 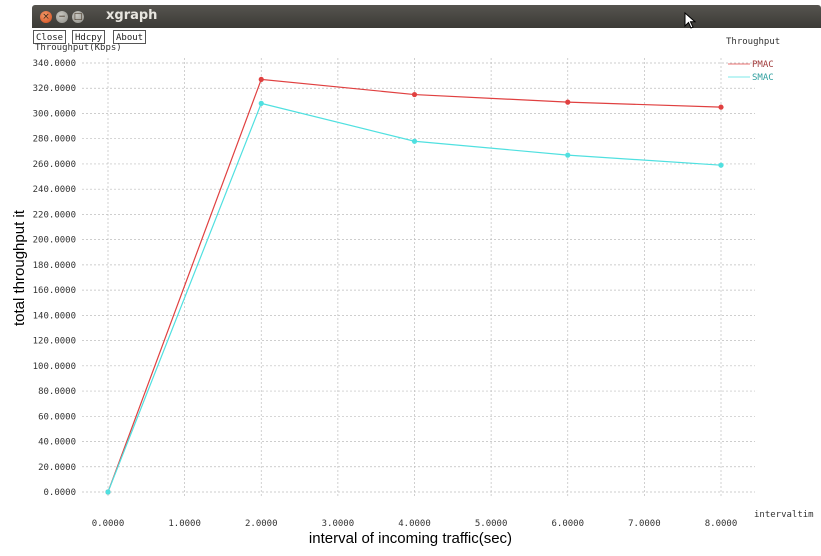 I want to click on y-tick-label: 40.0000, so click(x=57, y=443).